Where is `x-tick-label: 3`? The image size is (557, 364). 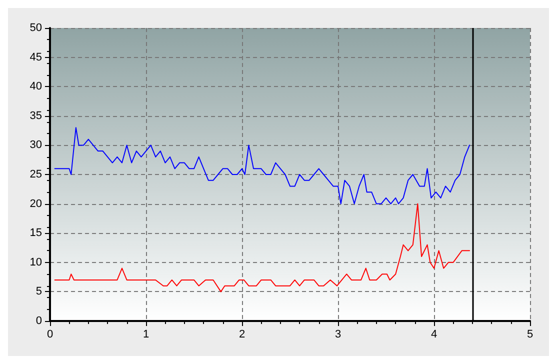 x-tick-label: 3 is located at coordinates (338, 334).